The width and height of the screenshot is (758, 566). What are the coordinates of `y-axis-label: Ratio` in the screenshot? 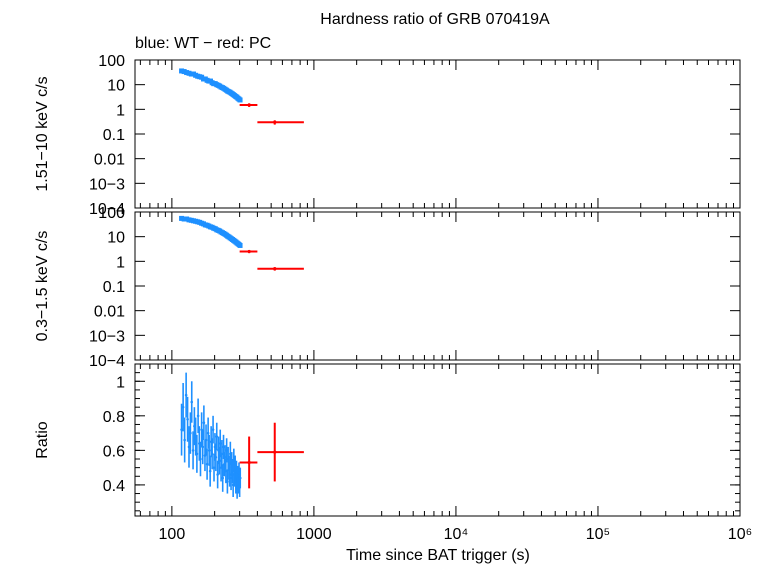 It's located at (42, 439).